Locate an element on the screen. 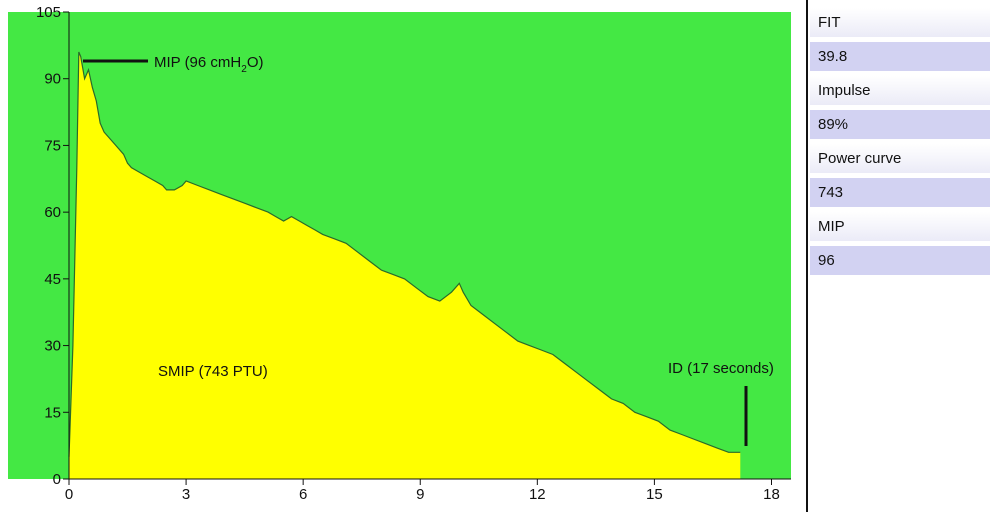 The height and width of the screenshot is (512, 990). id-annotation: ID (17 seconds) is located at coordinates (721, 368).